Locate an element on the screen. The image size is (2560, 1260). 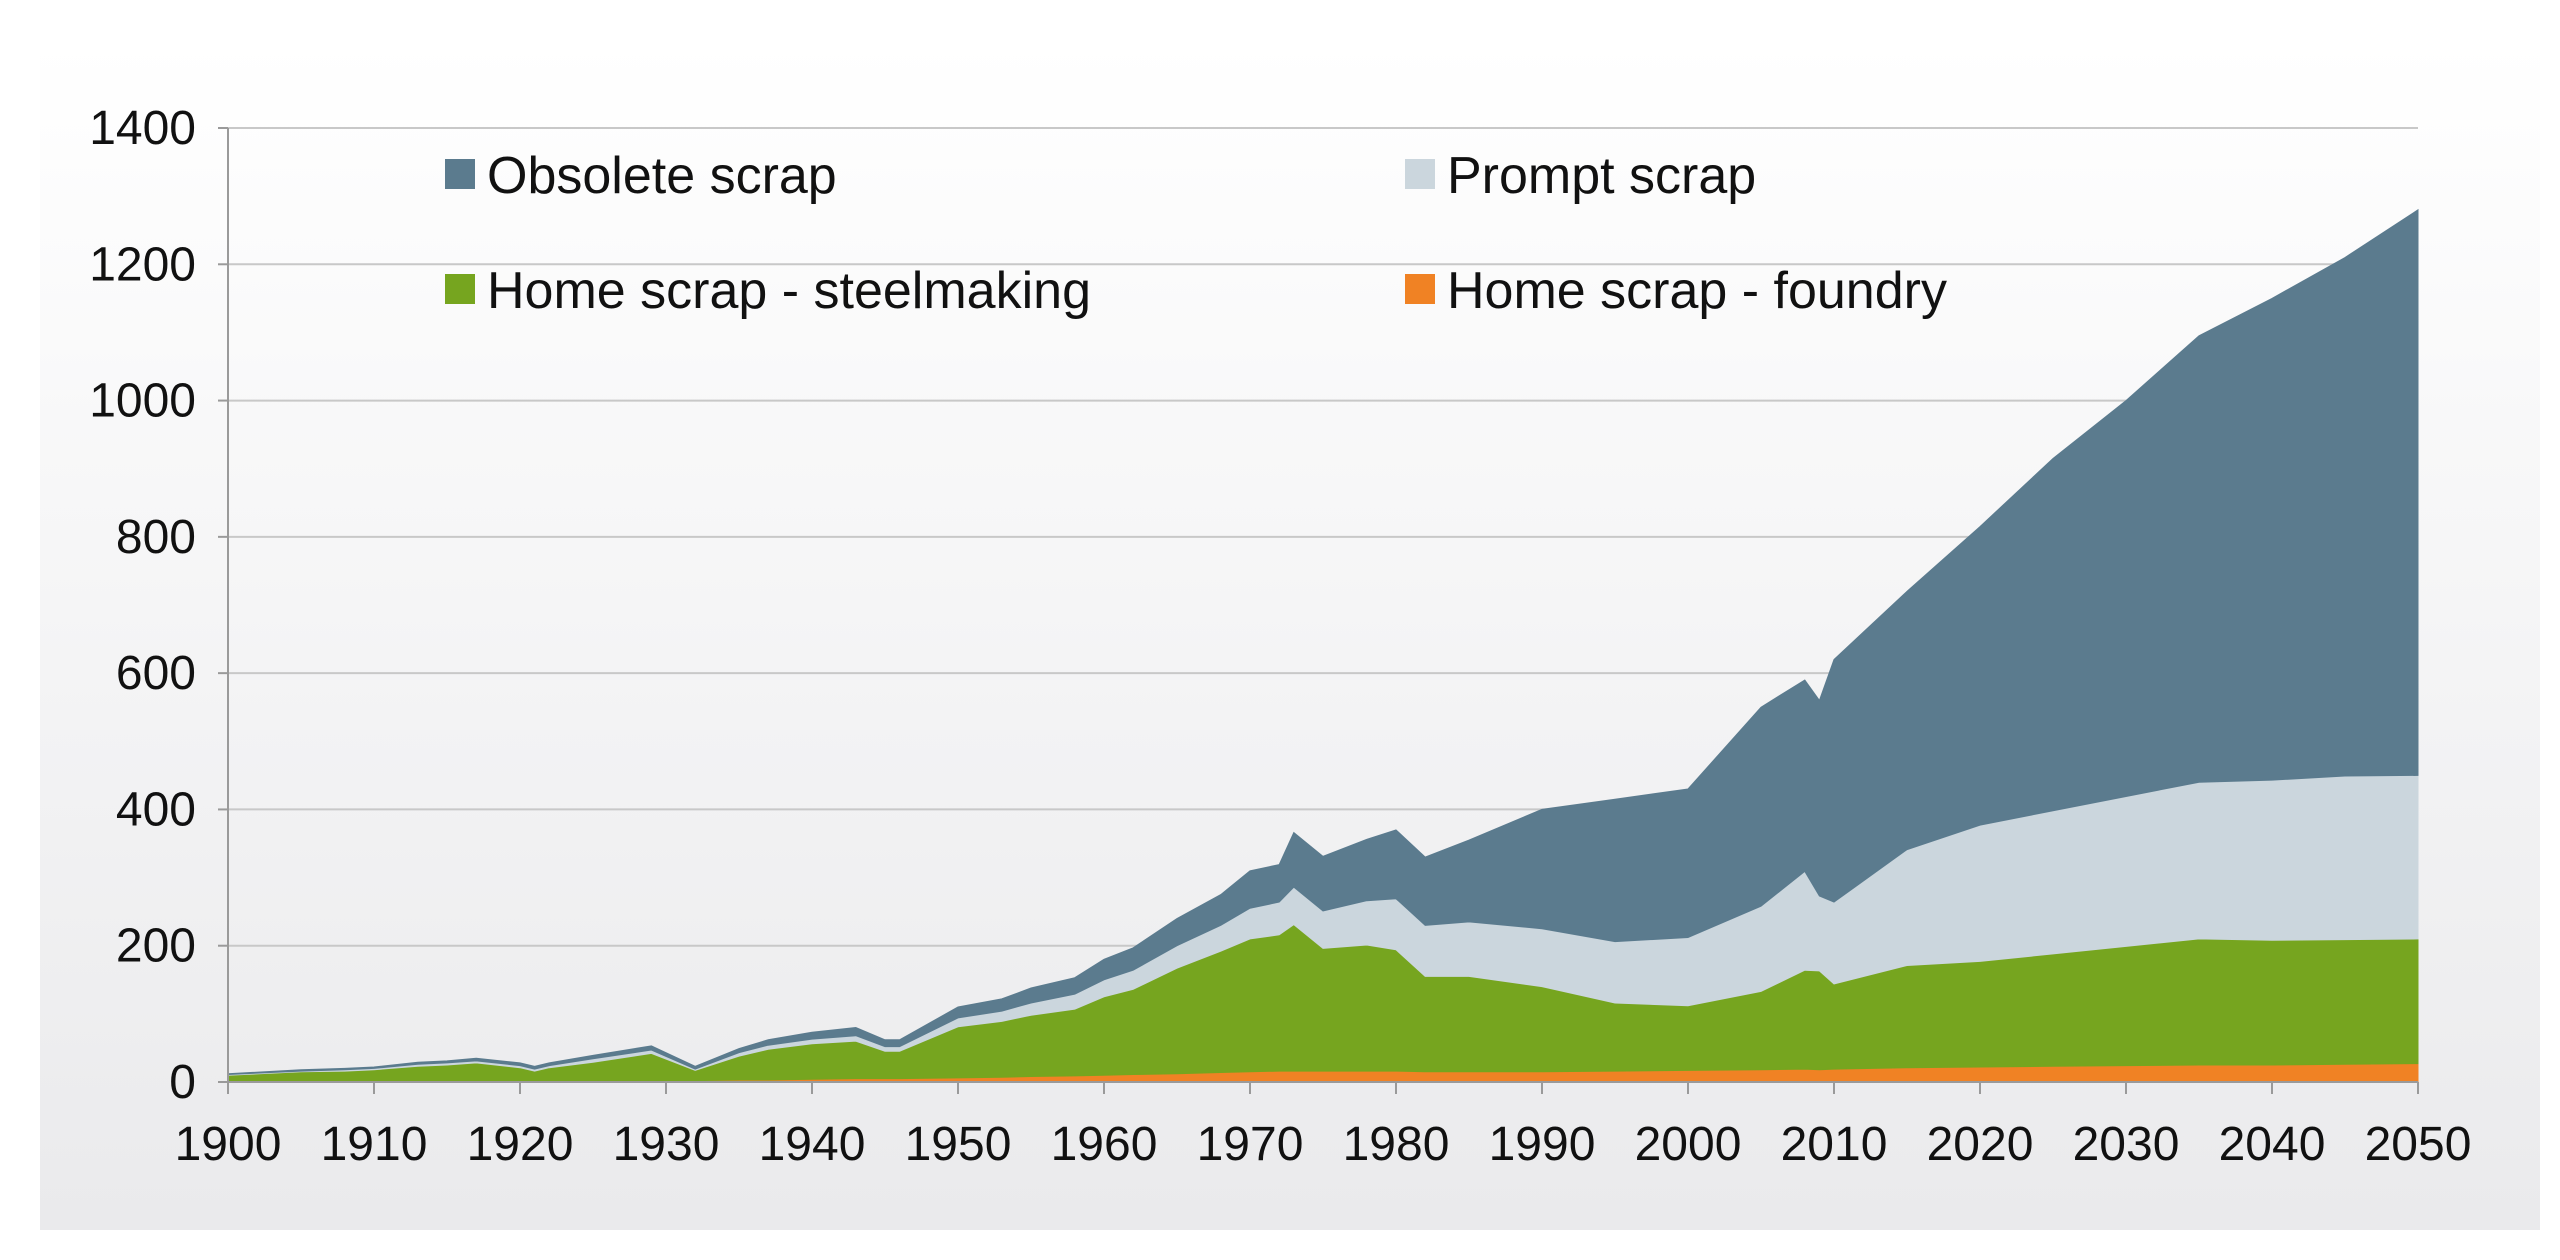
x-tick-label-1990: 1990 is located at coordinates (1542, 1144).